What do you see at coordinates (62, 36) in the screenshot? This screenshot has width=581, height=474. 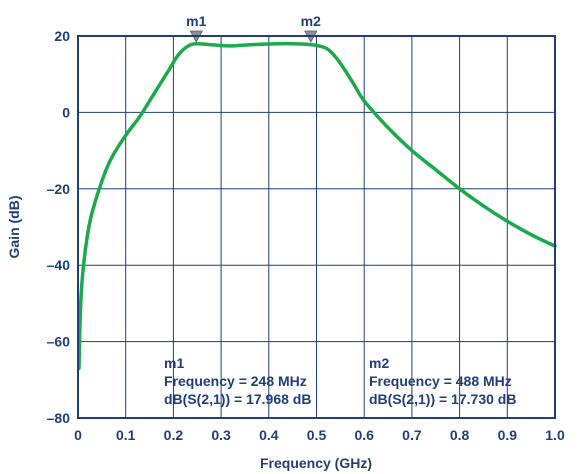 I see `y-tick-label: 20` at bounding box center [62, 36].